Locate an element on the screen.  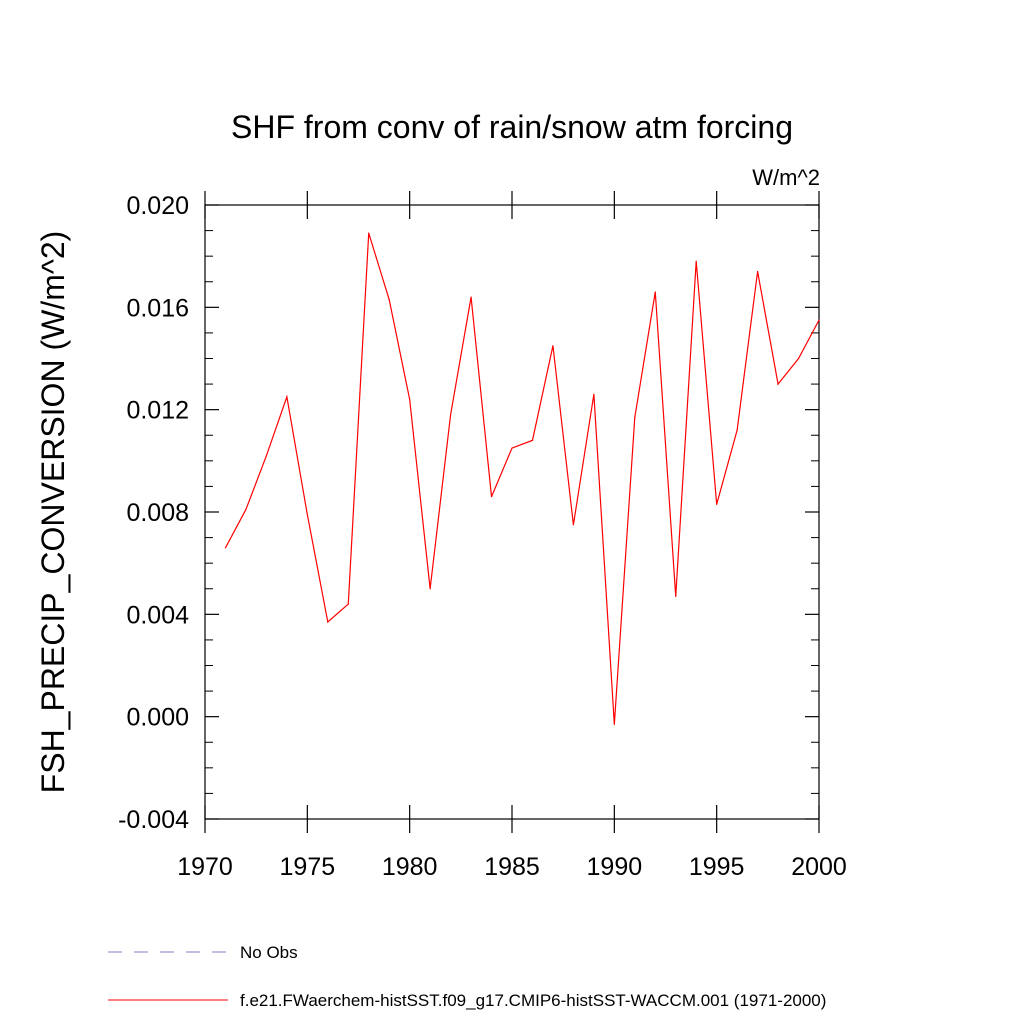
y-tick-label: 0.020 is located at coordinates (157, 206).